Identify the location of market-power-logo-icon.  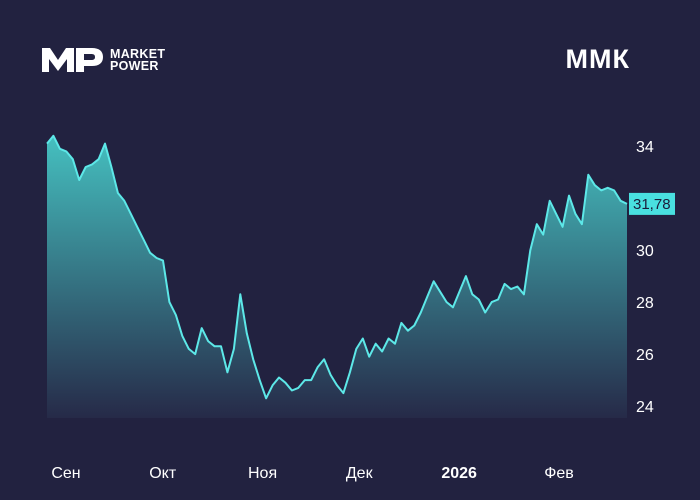
(72, 60).